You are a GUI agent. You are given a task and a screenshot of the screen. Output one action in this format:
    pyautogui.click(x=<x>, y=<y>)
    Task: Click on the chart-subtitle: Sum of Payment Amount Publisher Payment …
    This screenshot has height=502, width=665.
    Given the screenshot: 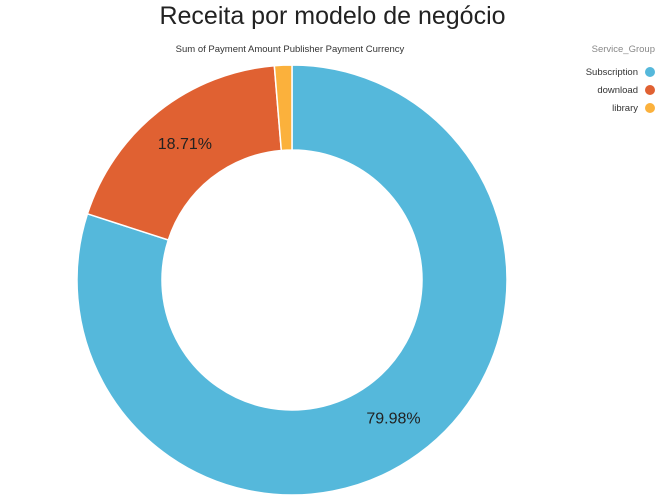 What is the action you would take?
    pyautogui.click(x=290, y=49)
    